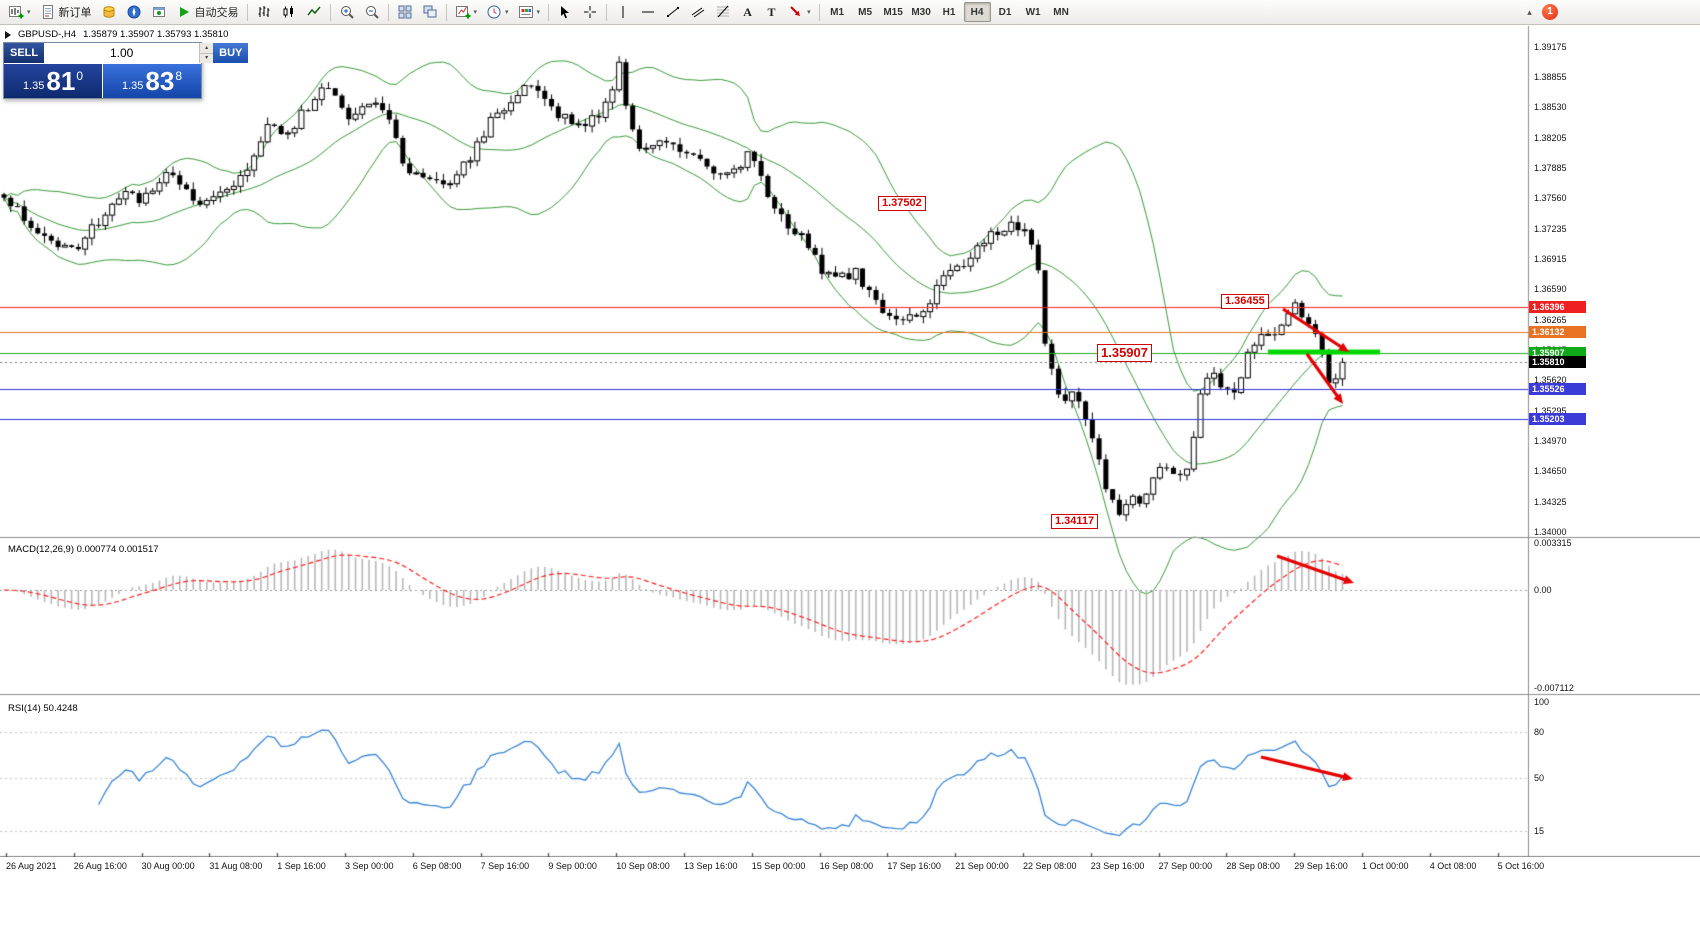 This screenshot has height=943, width=1700. I want to click on bar-chart-button, so click(264, 12).